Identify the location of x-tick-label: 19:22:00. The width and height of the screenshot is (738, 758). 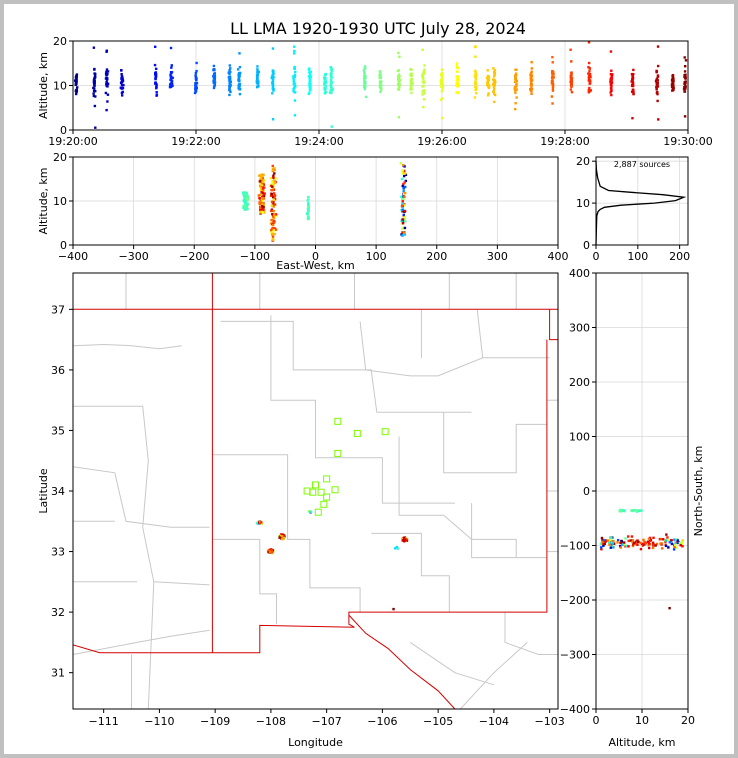
(195, 141).